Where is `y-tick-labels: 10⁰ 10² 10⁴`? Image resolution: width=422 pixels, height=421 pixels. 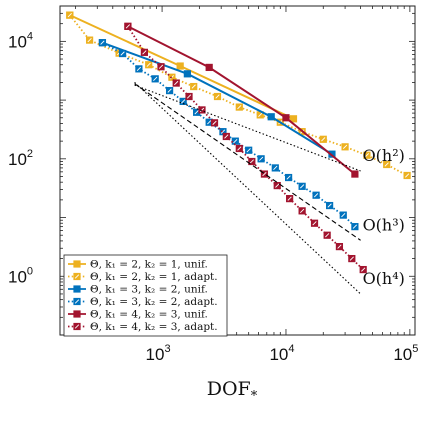 y-tick-labels: 10⁰ 10² 10⁴ is located at coordinates (20, 158).